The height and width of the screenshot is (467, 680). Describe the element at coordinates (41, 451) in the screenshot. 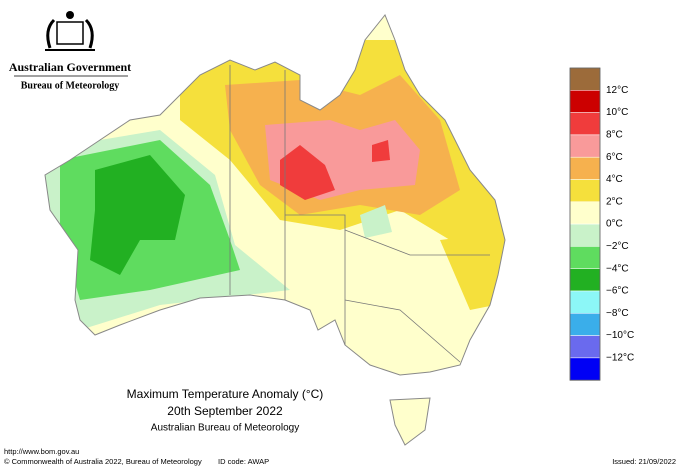

I see `footer-url: http://www.bom.gov.au` at that location.